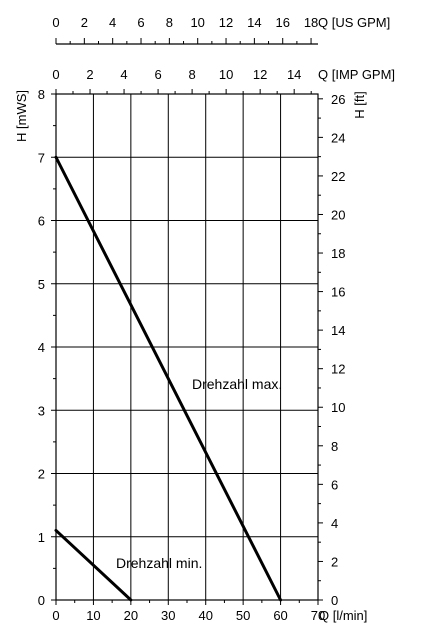 This screenshot has width=422, height=623. Describe the element at coordinates (21, 116) in the screenshot. I see `mws-axis-title: H [mWS]` at that location.